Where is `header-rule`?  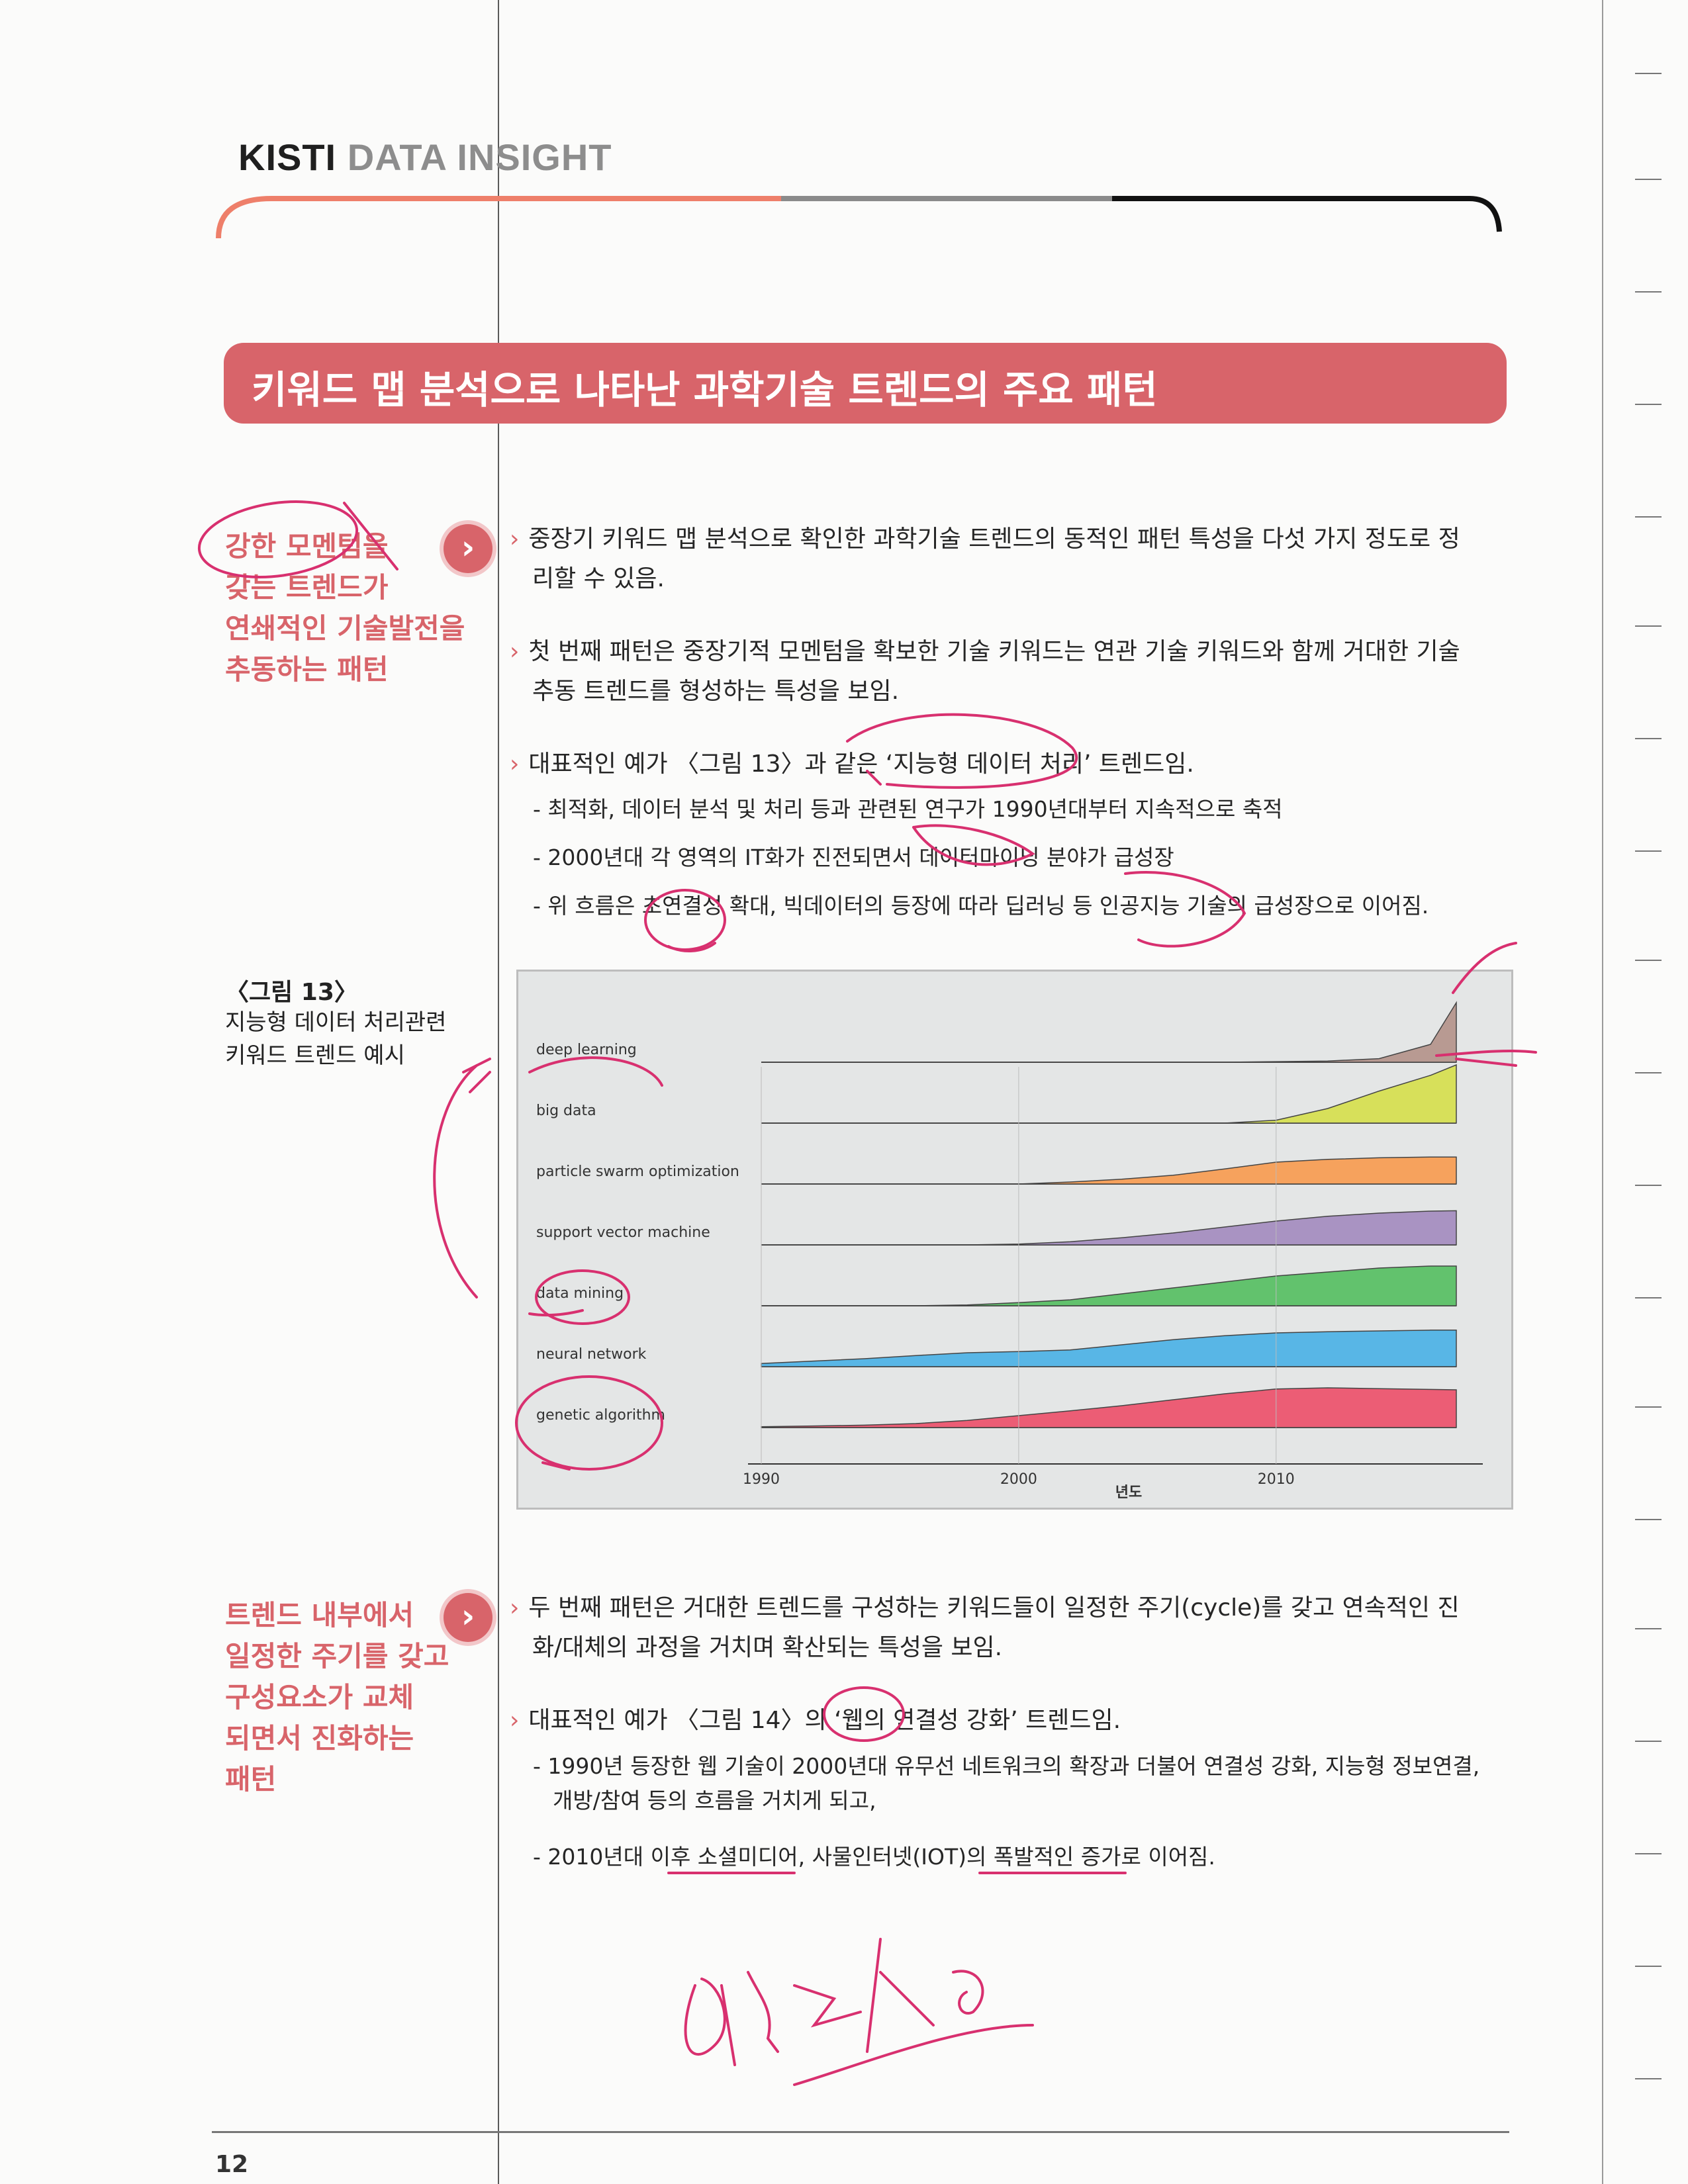
header-rule is located at coordinates (859, 218).